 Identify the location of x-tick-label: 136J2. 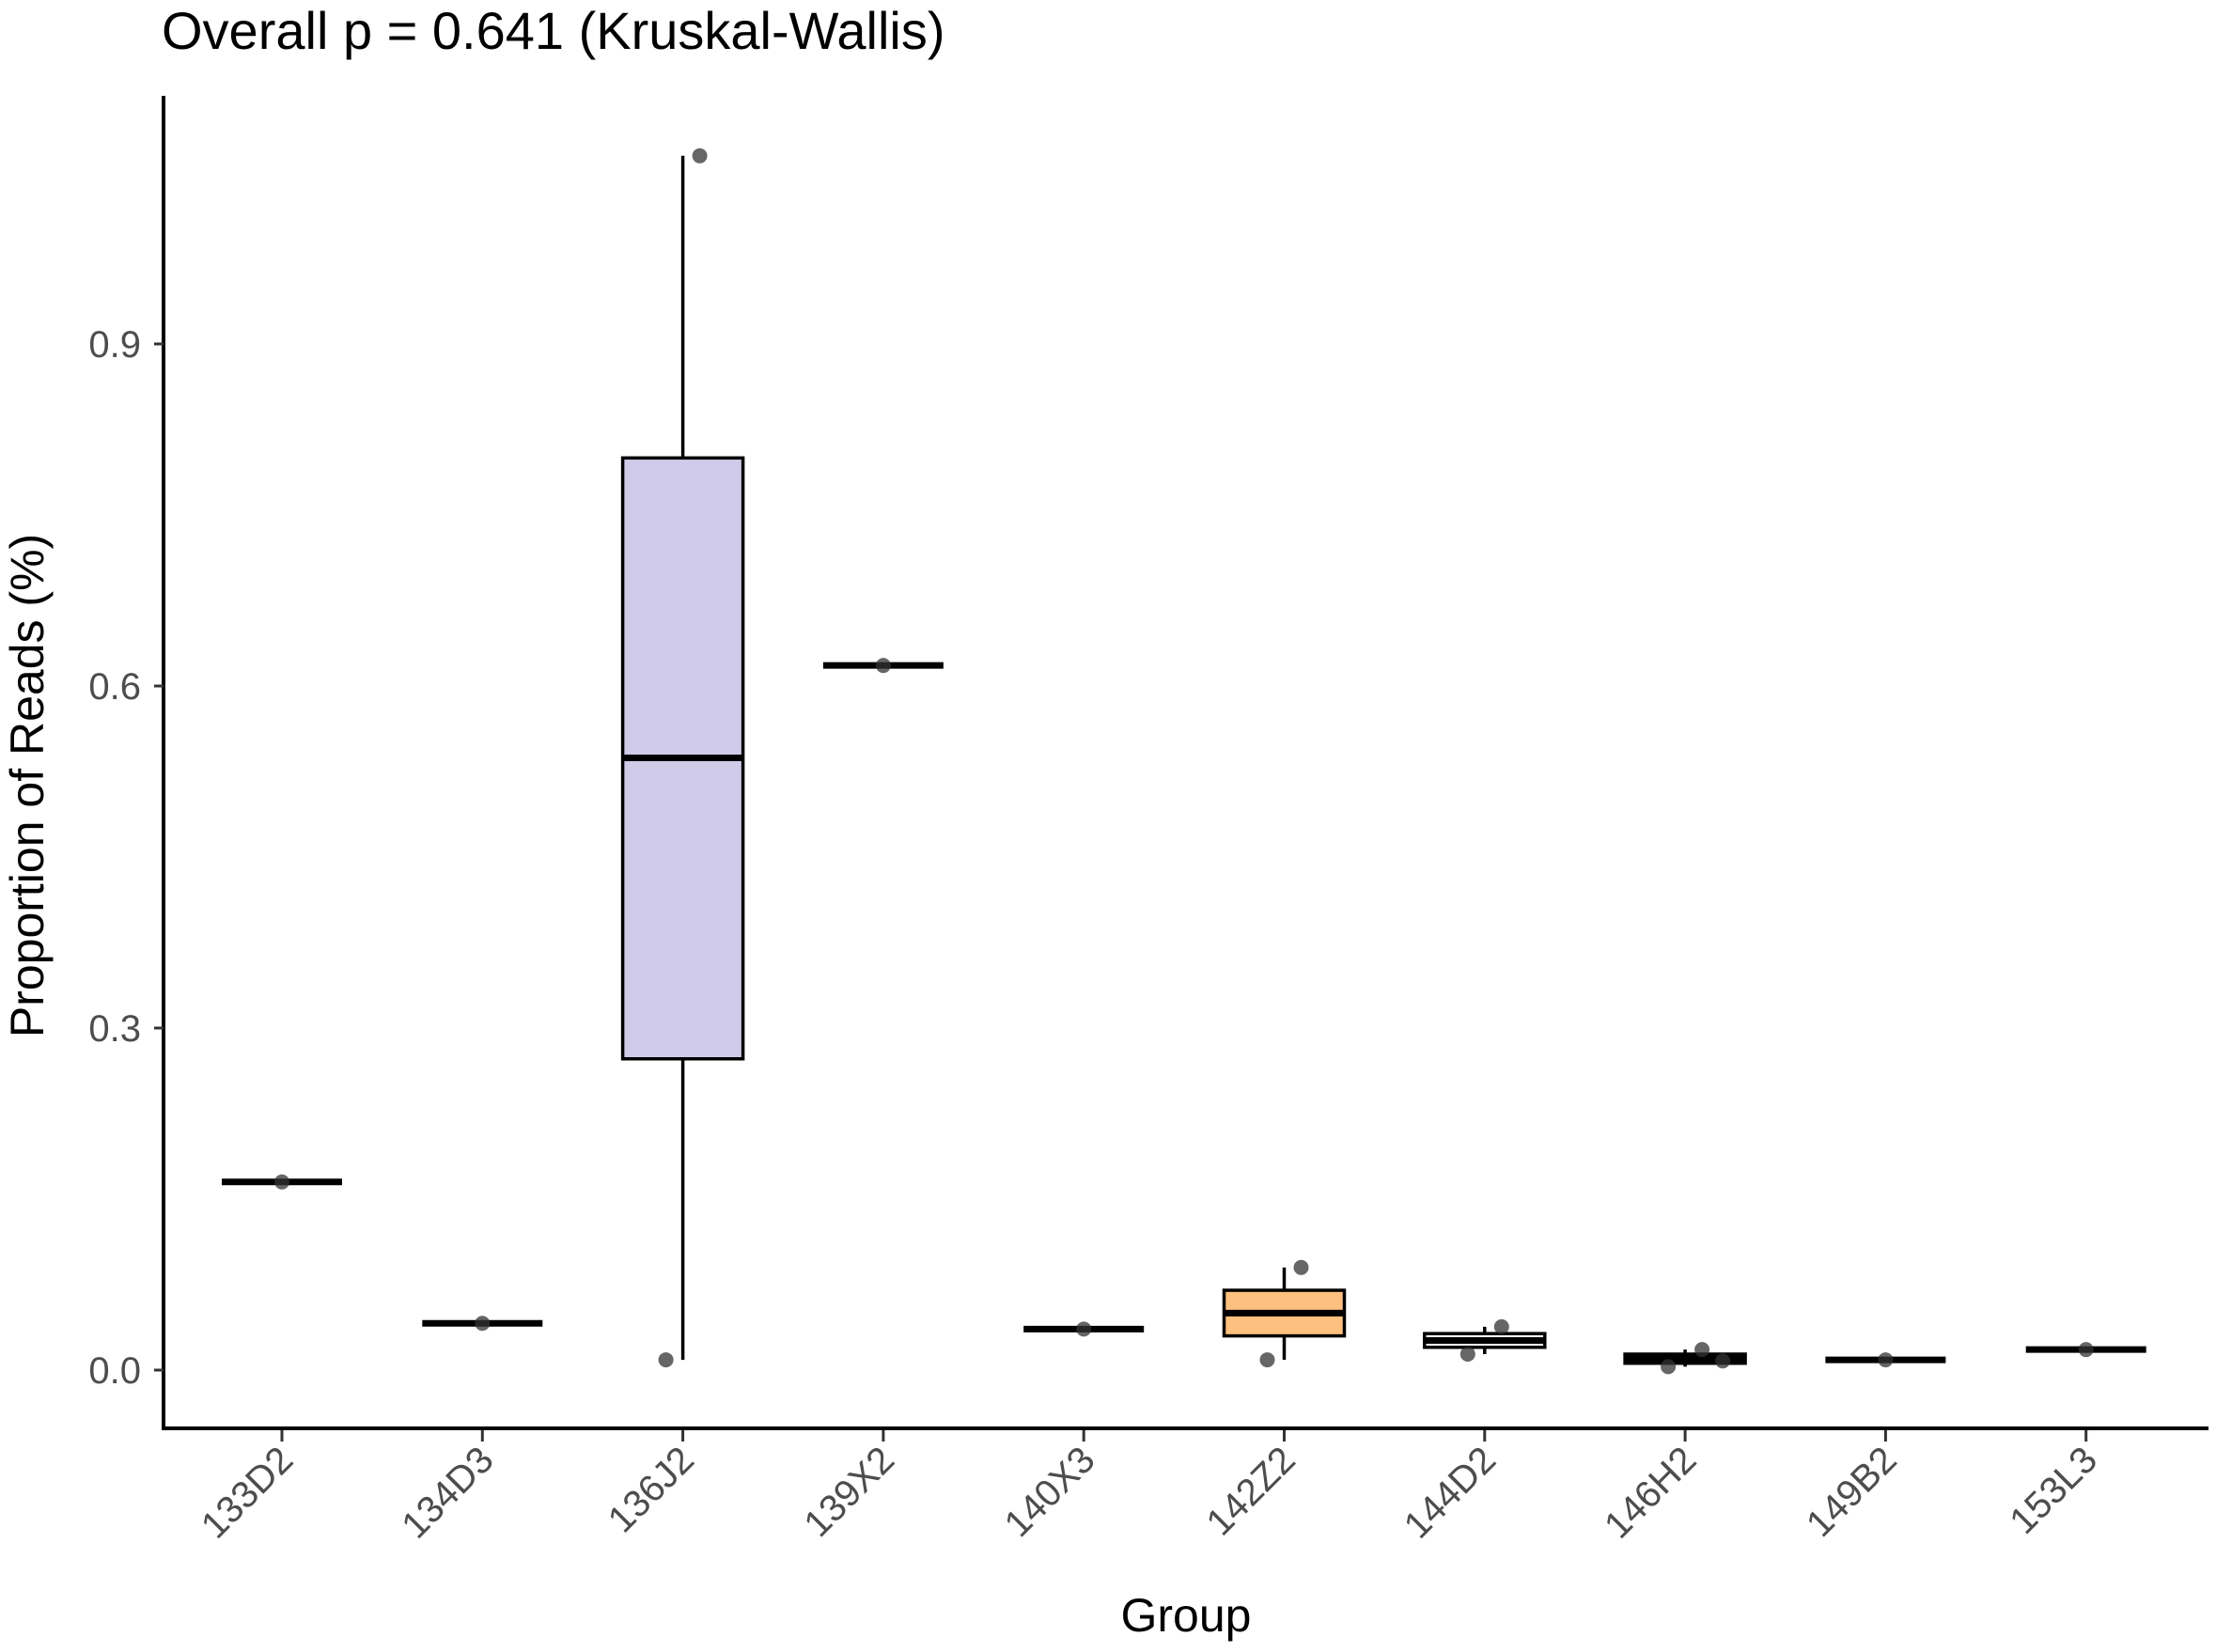
(651, 1489).